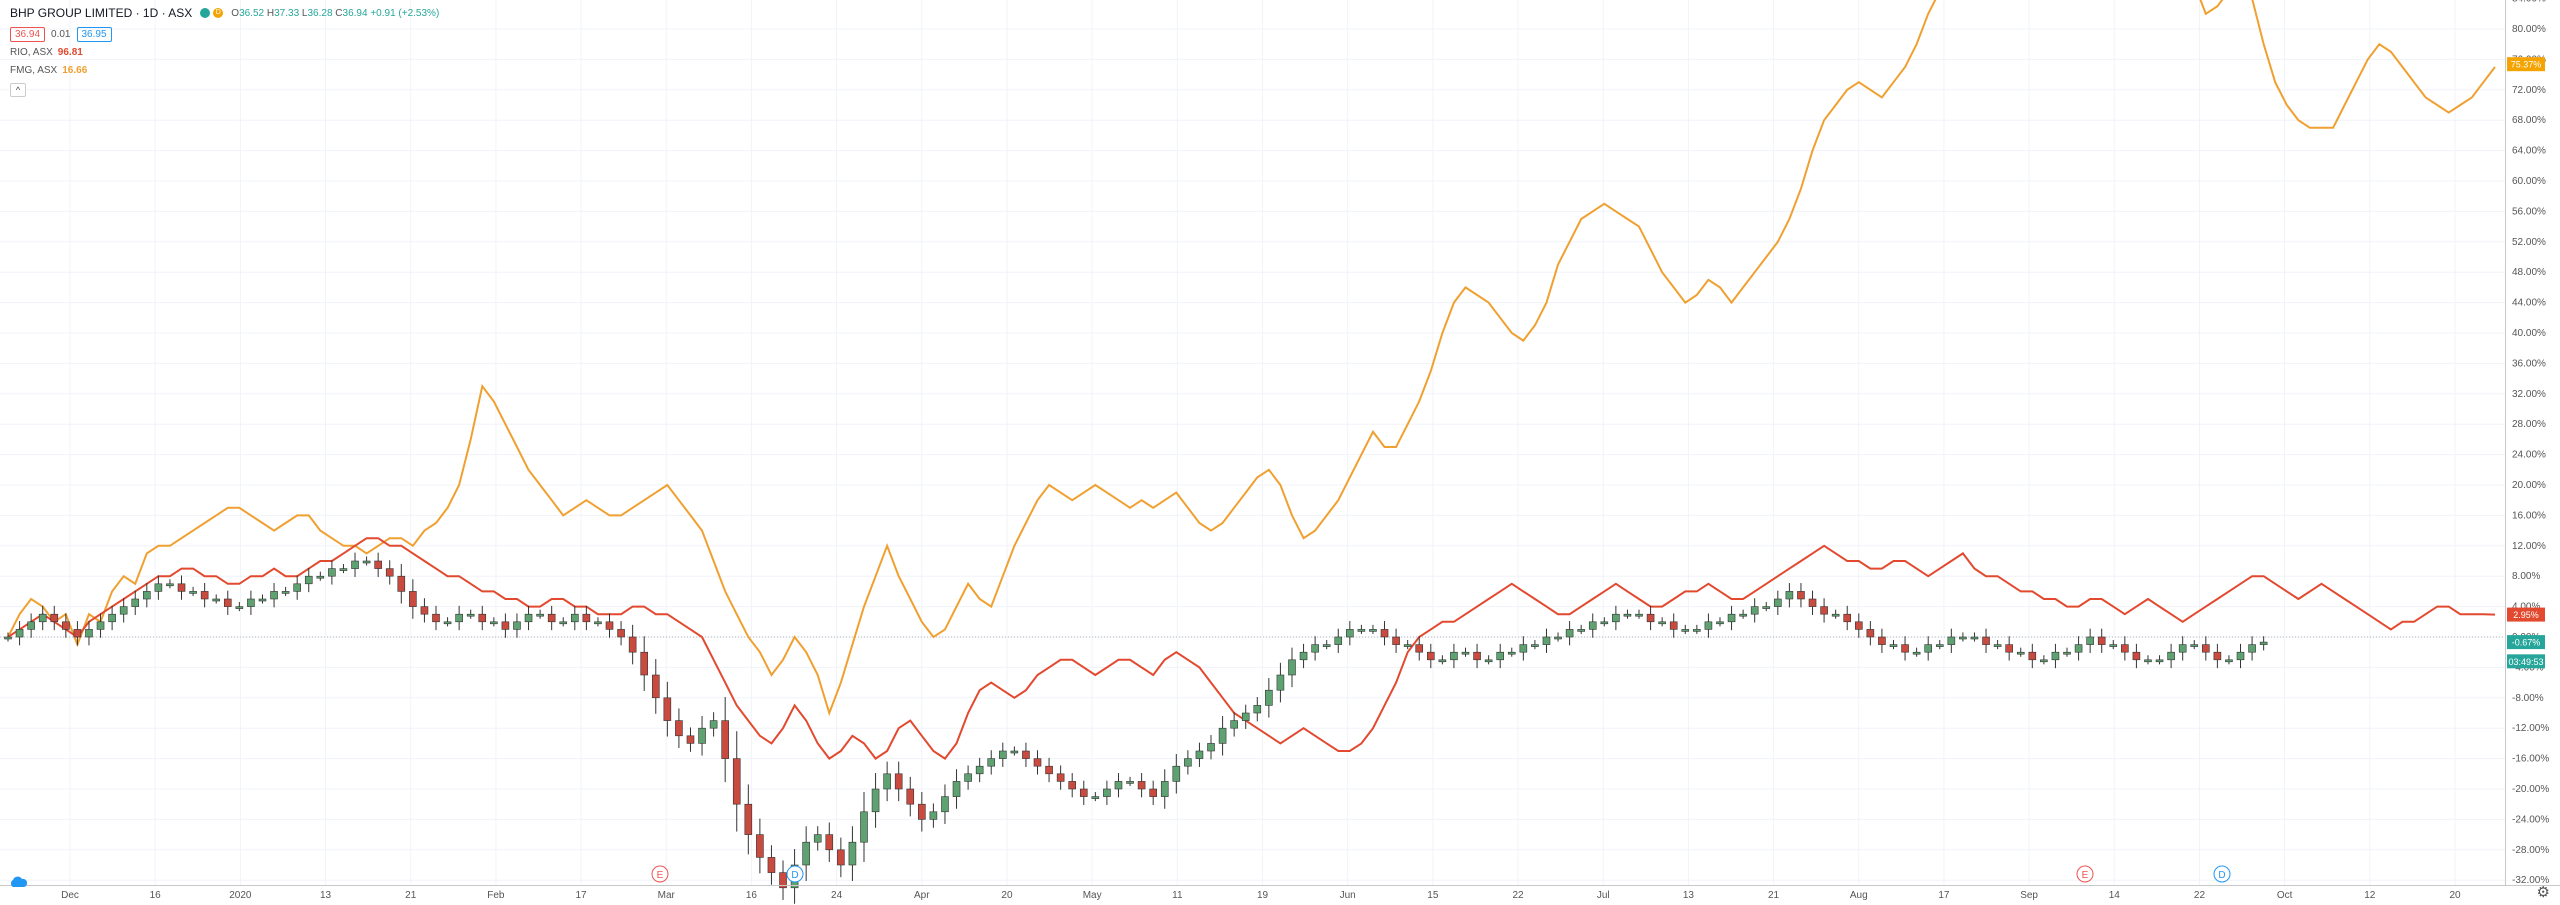  Describe the element at coordinates (18, 882) in the screenshot. I see `cloud-icon` at that location.